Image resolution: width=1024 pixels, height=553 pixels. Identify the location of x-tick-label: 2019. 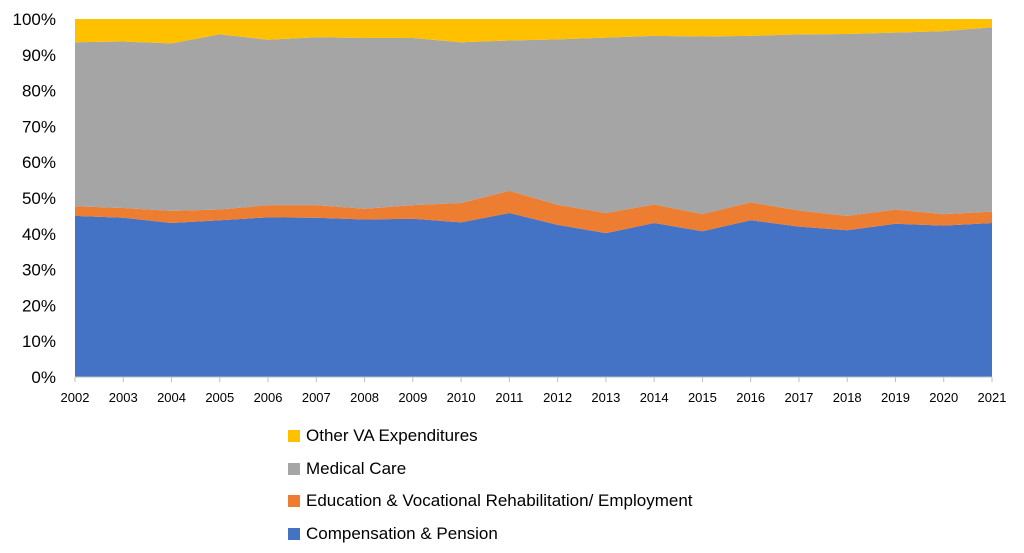
(895, 397).